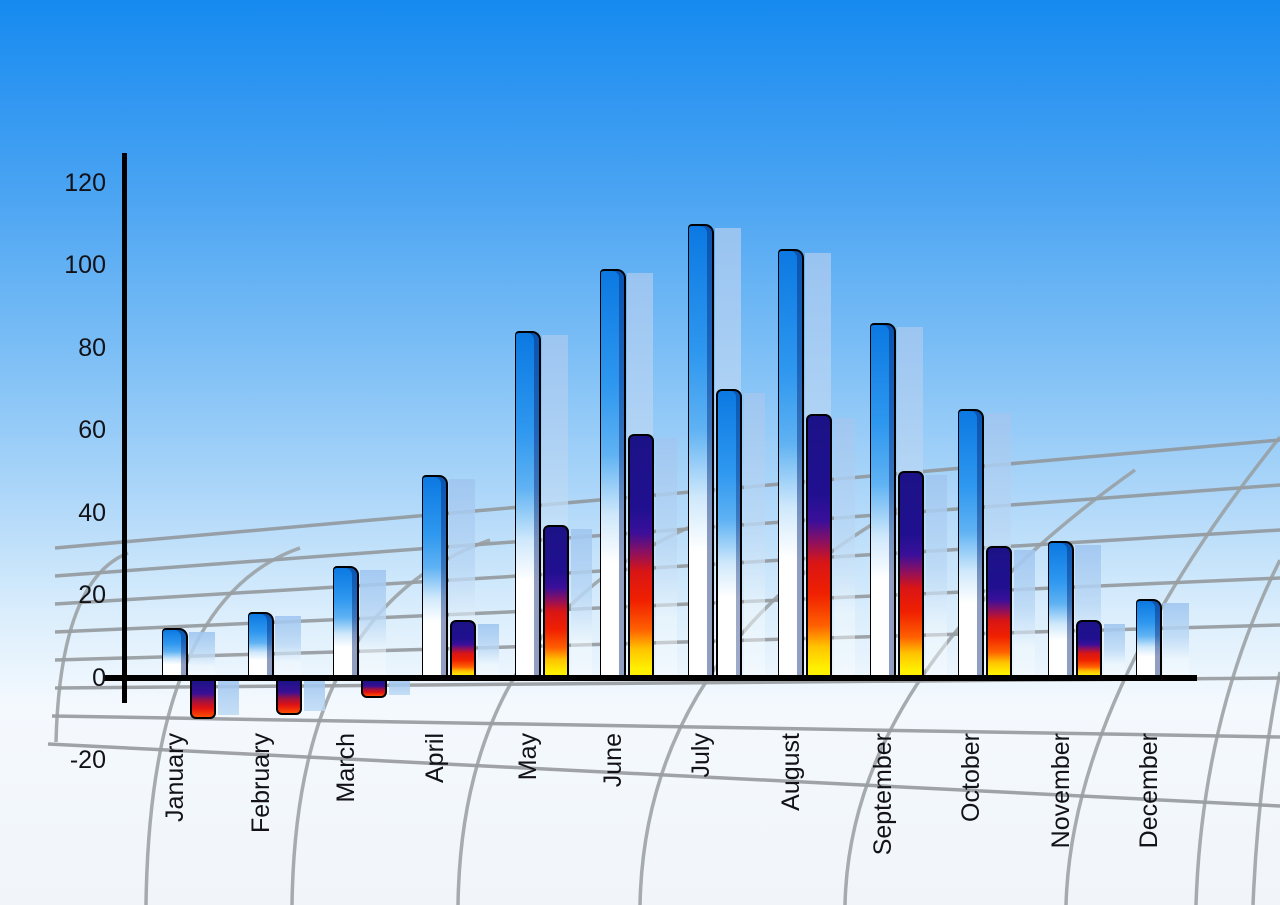  Describe the element at coordinates (791, 463) in the screenshot. I see `bar-august-series1` at that location.